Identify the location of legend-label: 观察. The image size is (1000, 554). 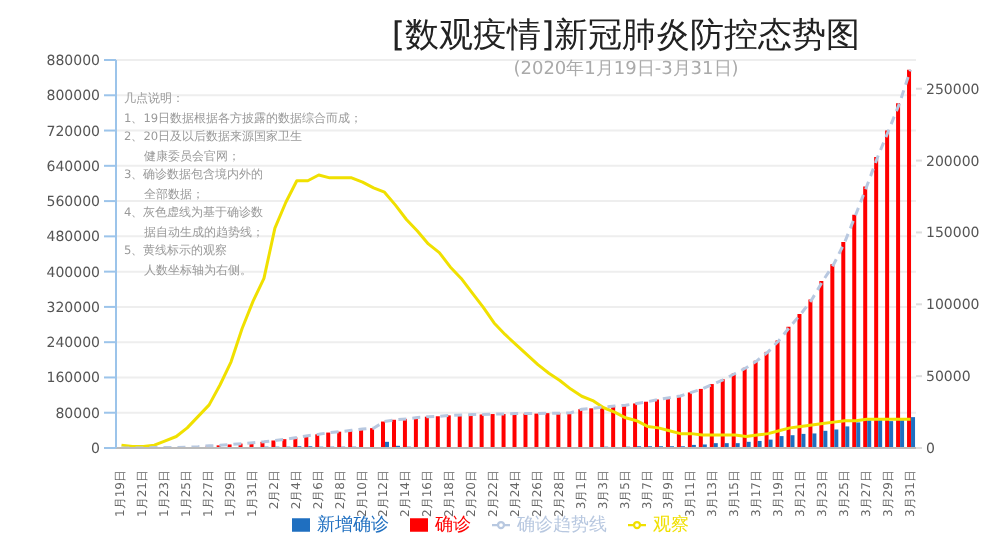
(671, 526).